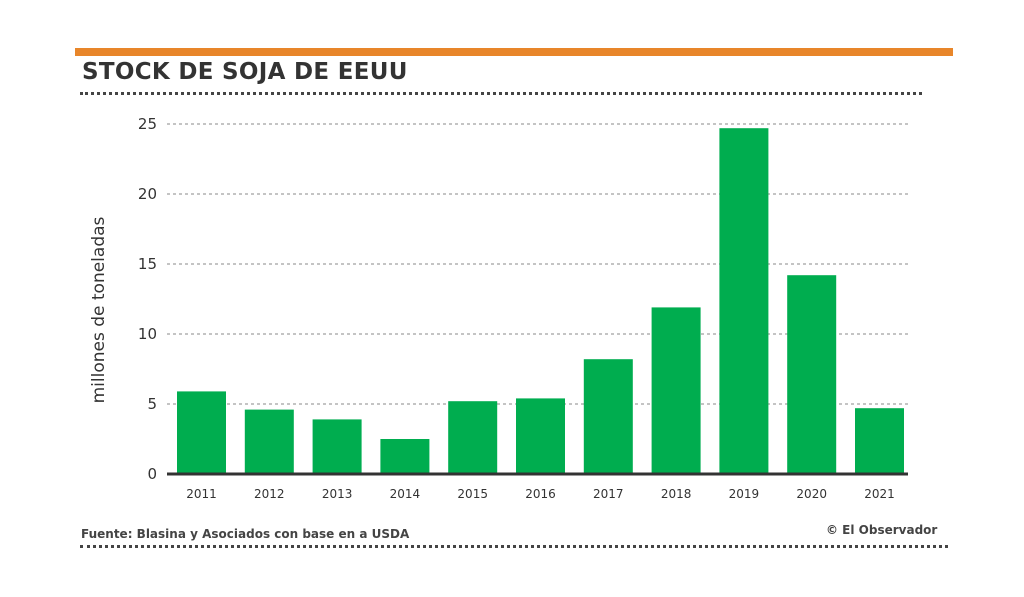  What do you see at coordinates (152, 404) in the screenshot?
I see `y-tick-label: 5` at bounding box center [152, 404].